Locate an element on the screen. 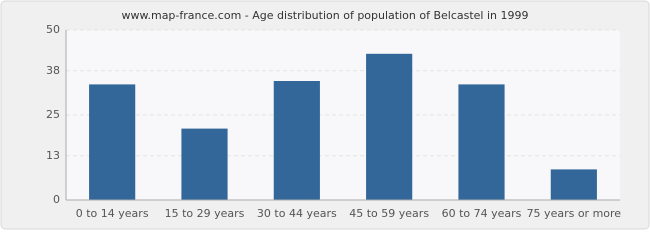  x-tick-label: 45 to 59 years is located at coordinates (389, 213).